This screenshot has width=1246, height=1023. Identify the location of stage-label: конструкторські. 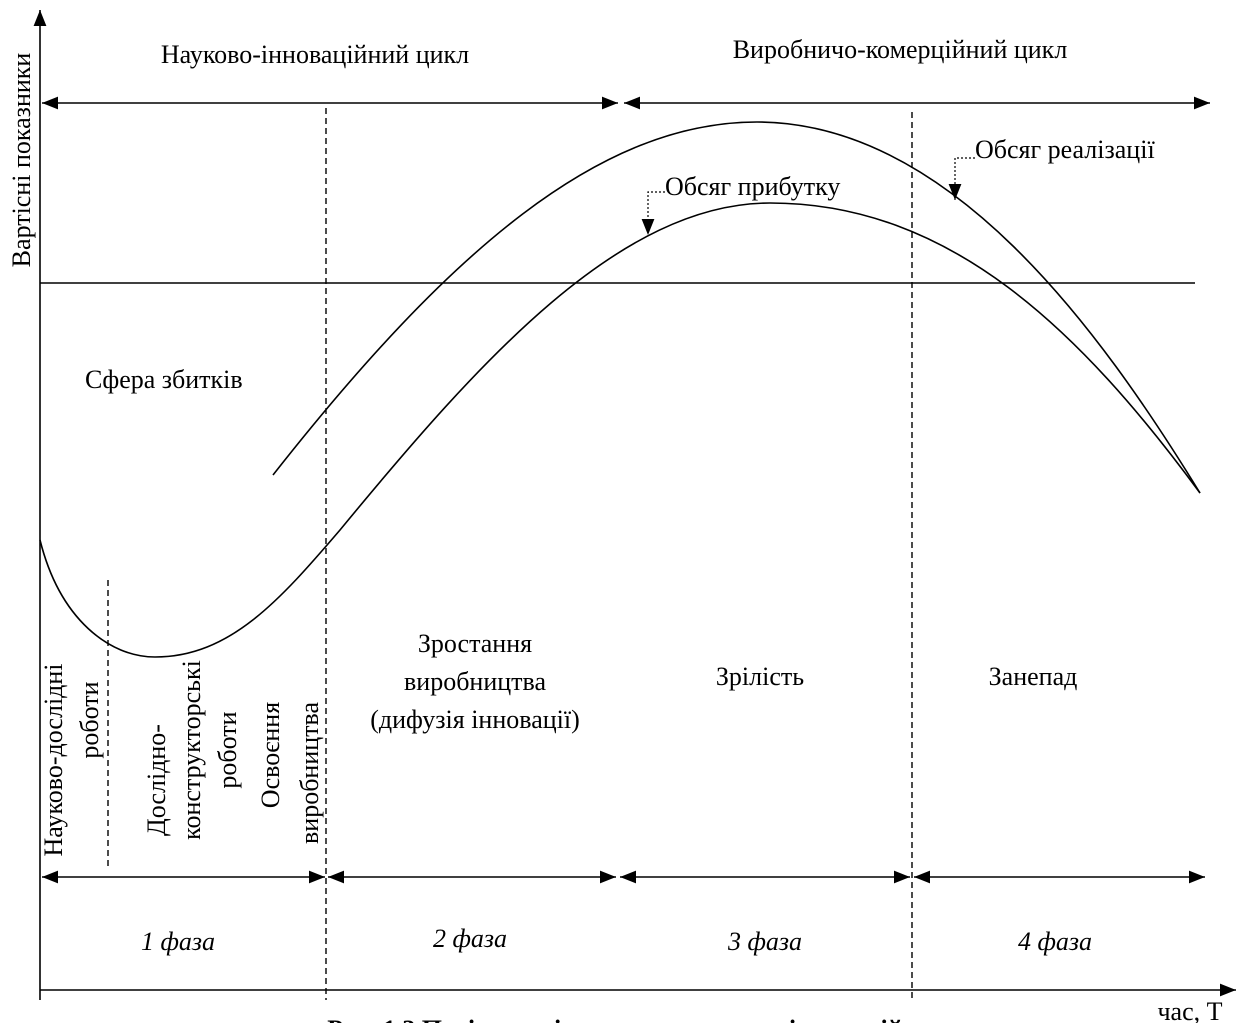
(191, 750).